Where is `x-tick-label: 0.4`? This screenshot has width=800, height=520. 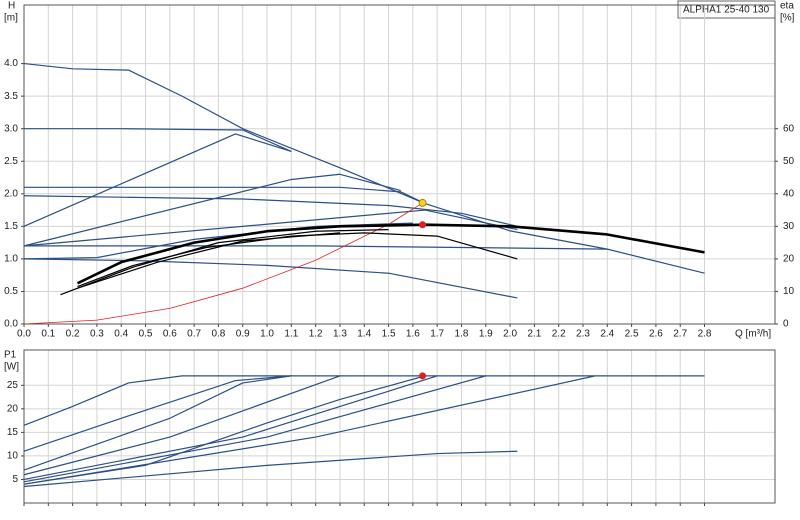
x-tick-label: 0.4 is located at coordinates (121, 334).